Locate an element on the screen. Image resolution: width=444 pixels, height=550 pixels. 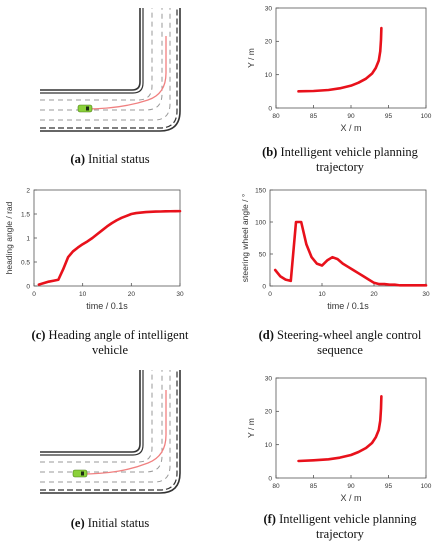
panel-f: 80 85 90 95 100 0 10 20 30 X / m Y / m is located at coordinates (338, 440).